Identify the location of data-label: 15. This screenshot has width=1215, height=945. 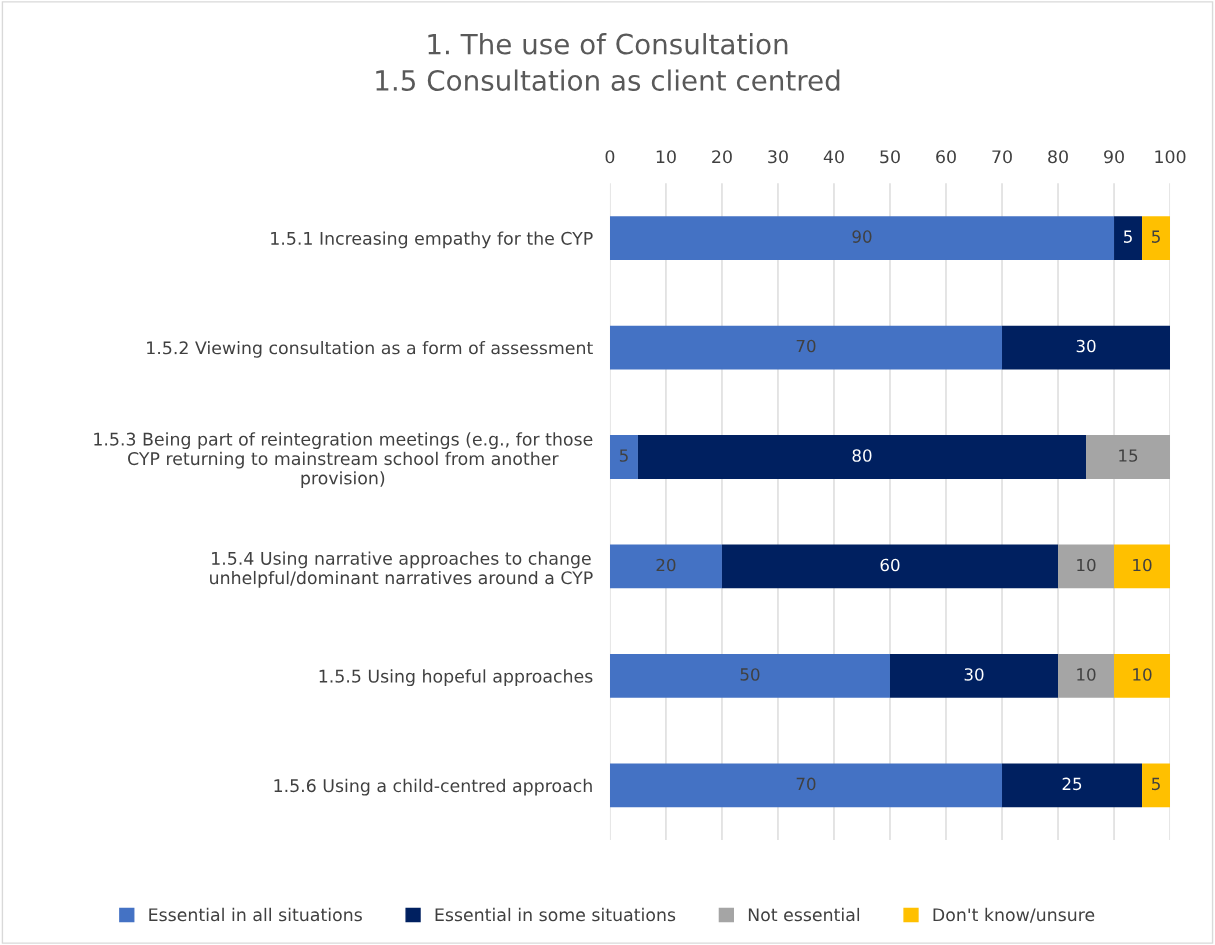
(1128, 455).